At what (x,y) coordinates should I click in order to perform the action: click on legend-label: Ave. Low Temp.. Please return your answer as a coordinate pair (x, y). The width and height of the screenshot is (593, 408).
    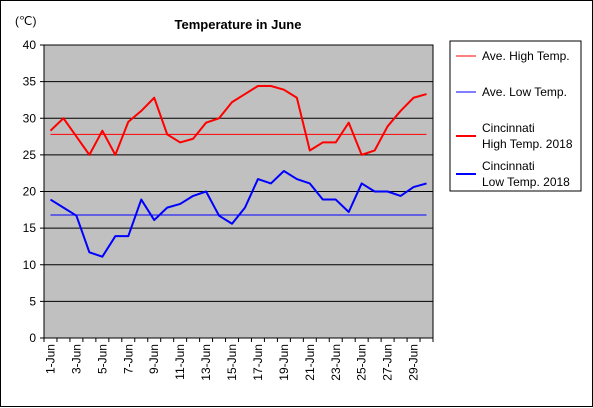
    Looking at the image, I should click on (524, 92).